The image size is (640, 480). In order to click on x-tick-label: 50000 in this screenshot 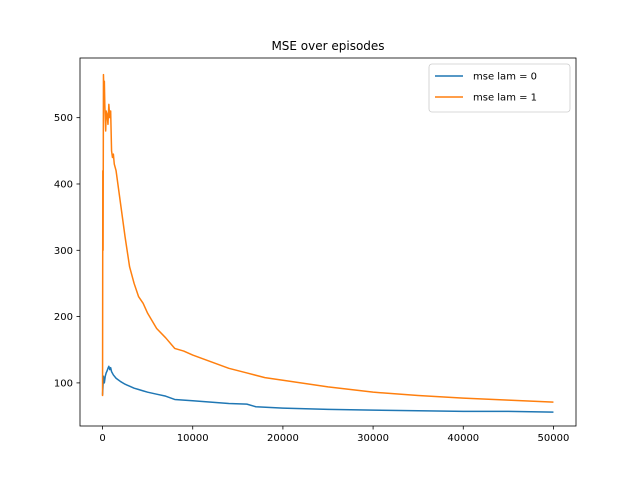, I will do `click(554, 438)`.